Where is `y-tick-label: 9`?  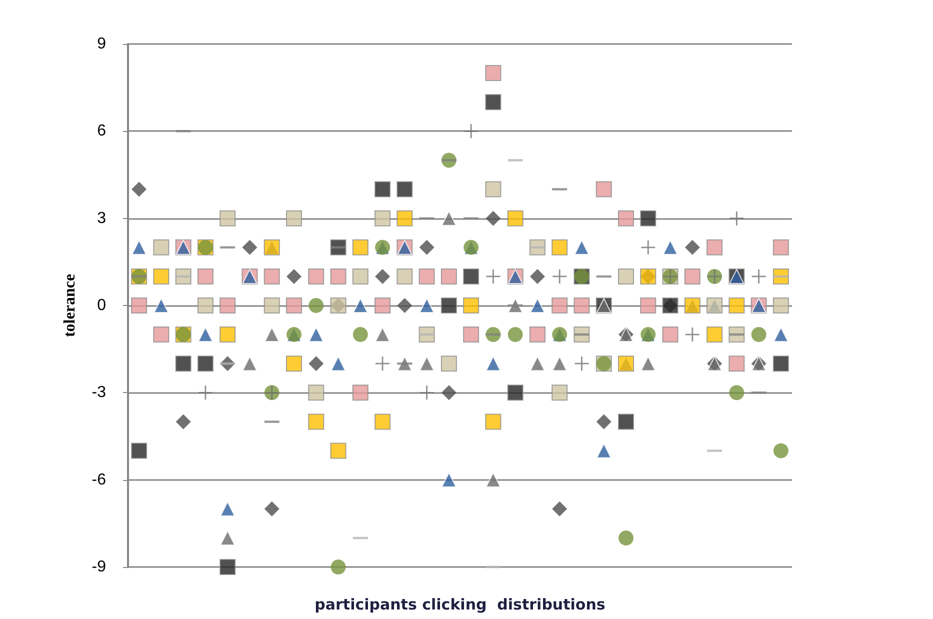
y-tick-label: 9 is located at coordinates (101, 44).